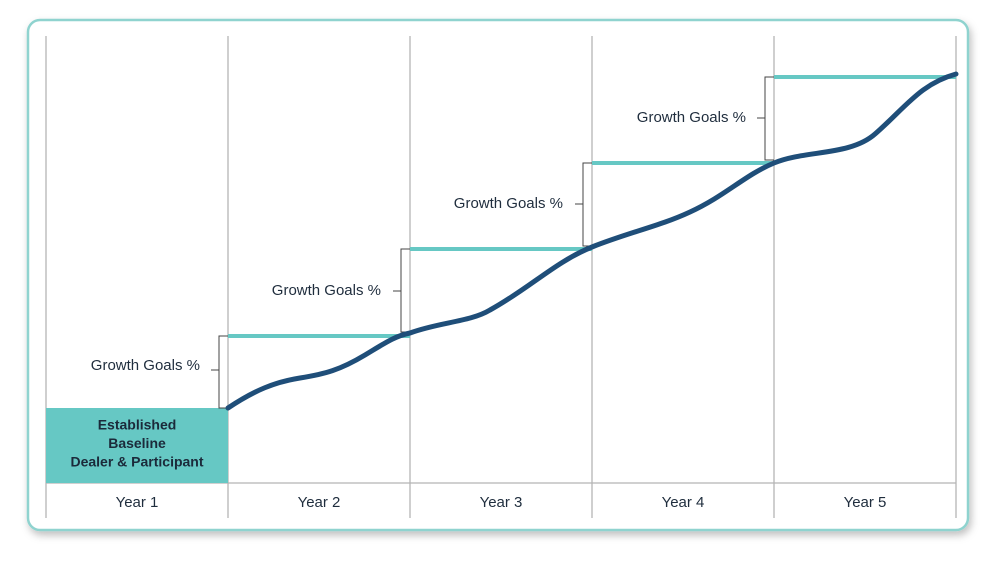  I want to click on year-label: Year 3, so click(501, 502).